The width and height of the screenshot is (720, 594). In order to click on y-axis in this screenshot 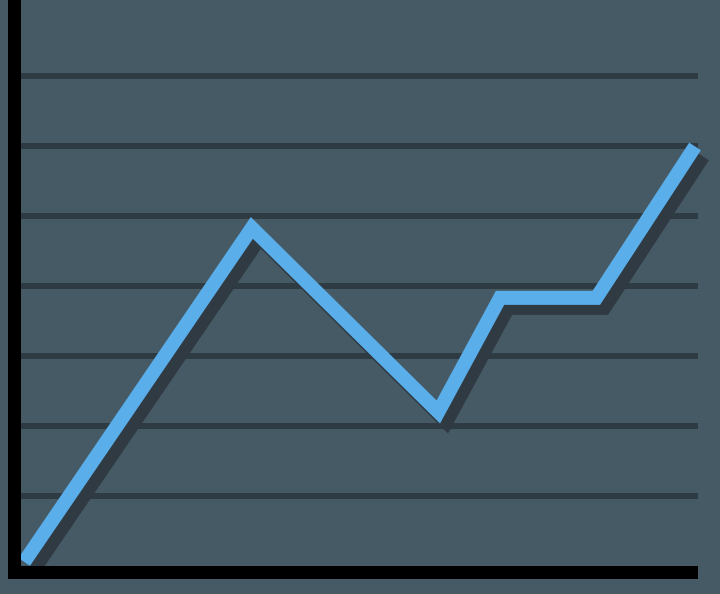, I will do `click(14, 289)`.